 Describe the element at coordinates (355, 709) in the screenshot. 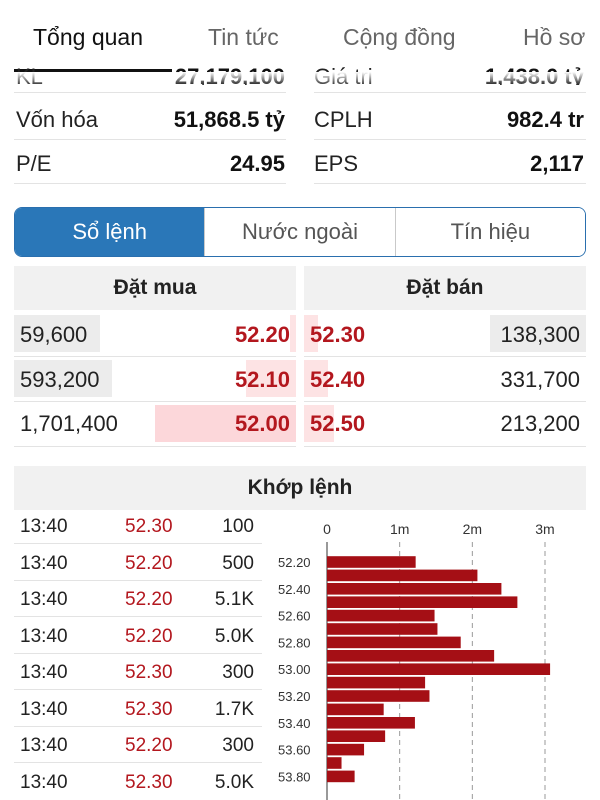

I see `volume-bar-53.30` at that location.